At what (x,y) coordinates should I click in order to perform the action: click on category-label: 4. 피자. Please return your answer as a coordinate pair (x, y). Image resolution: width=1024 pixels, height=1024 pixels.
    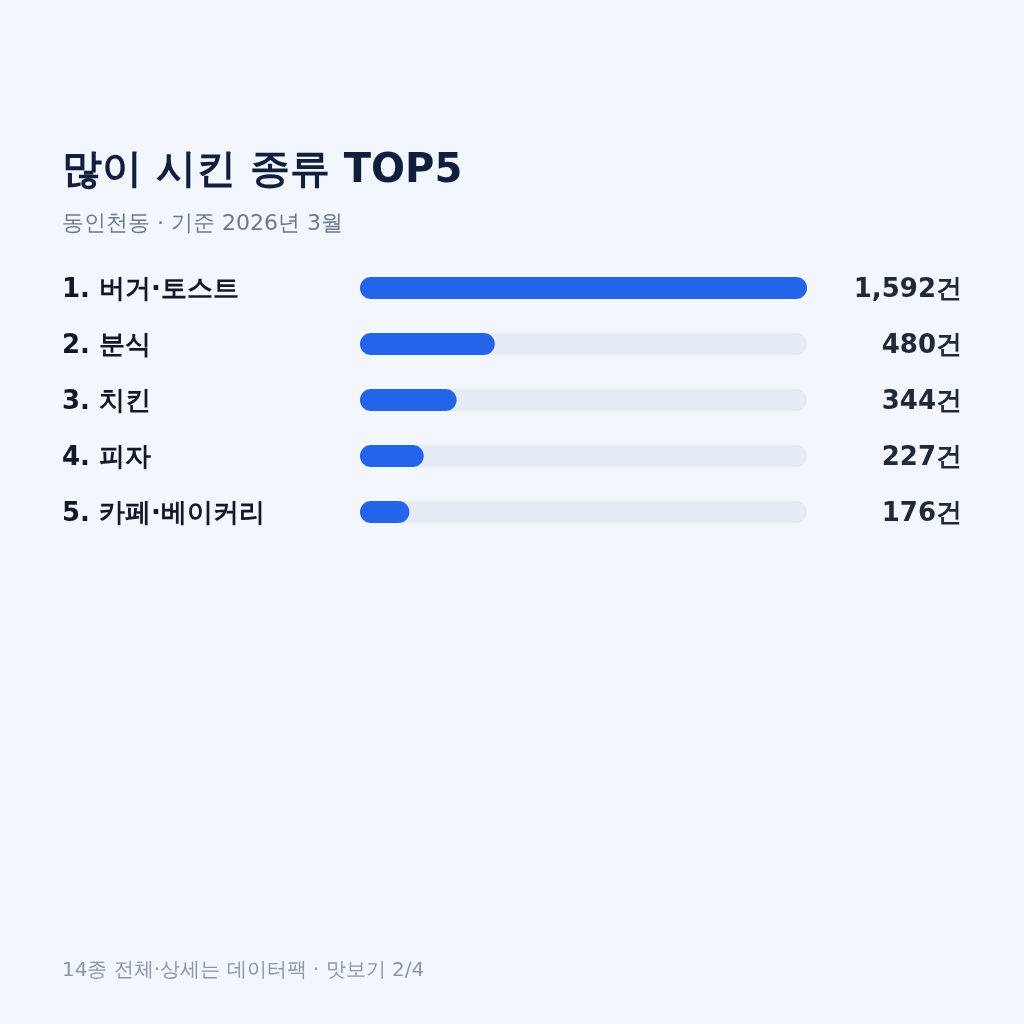
    Looking at the image, I should click on (107, 456).